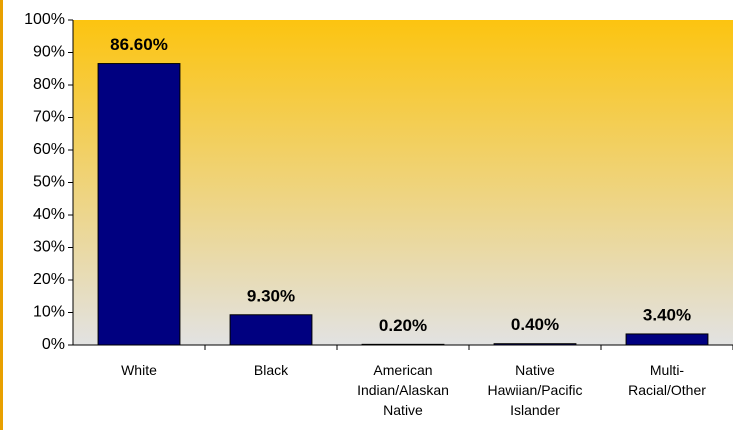 The height and width of the screenshot is (430, 733). I want to click on data-label: 3.40%, so click(667, 314).